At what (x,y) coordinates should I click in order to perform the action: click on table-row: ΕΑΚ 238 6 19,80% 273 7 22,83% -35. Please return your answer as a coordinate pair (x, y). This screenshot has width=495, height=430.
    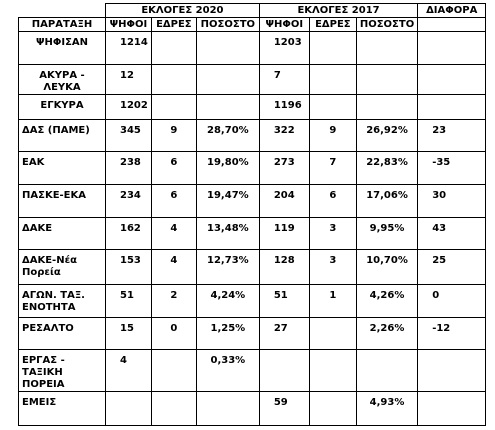
    Looking at the image, I should click on (252, 168).